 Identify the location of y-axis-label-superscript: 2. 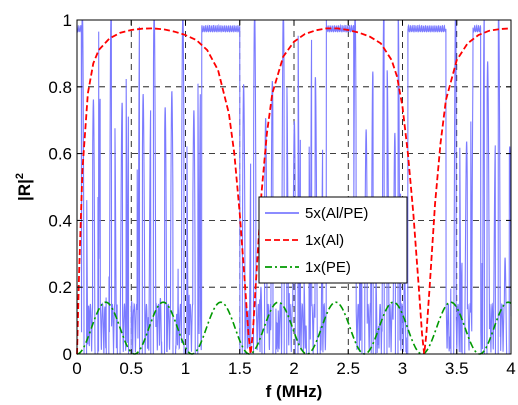
(20, 176).